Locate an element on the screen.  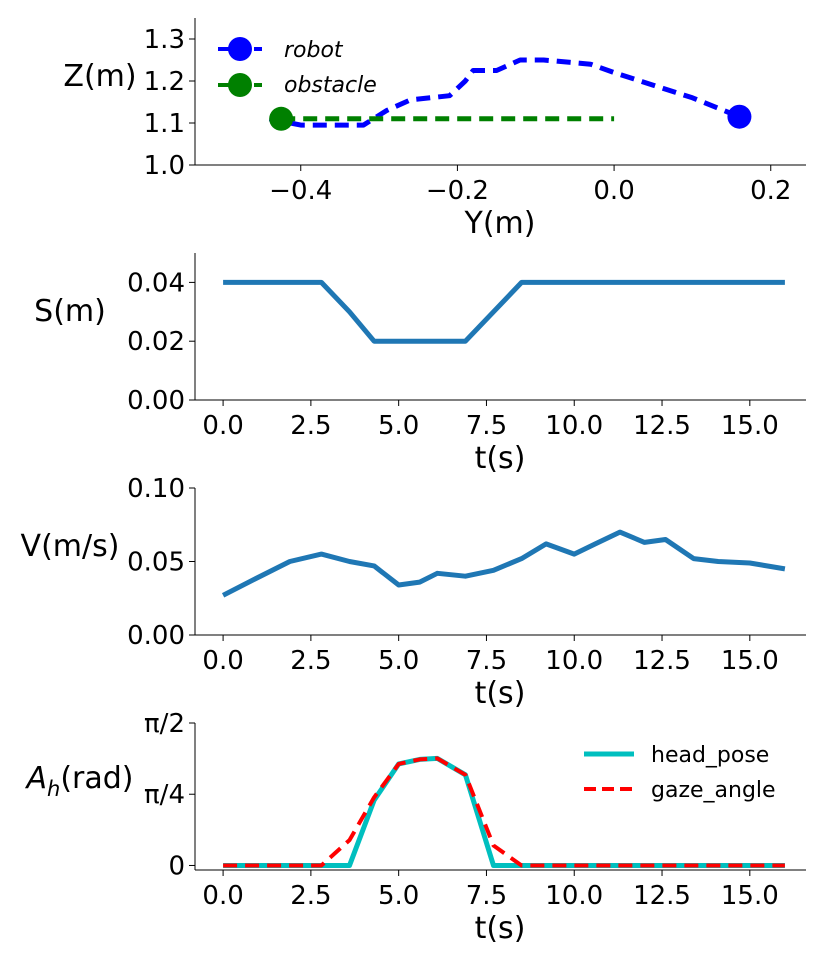
y-tick-label: 1.0 is located at coordinates (164, 166).